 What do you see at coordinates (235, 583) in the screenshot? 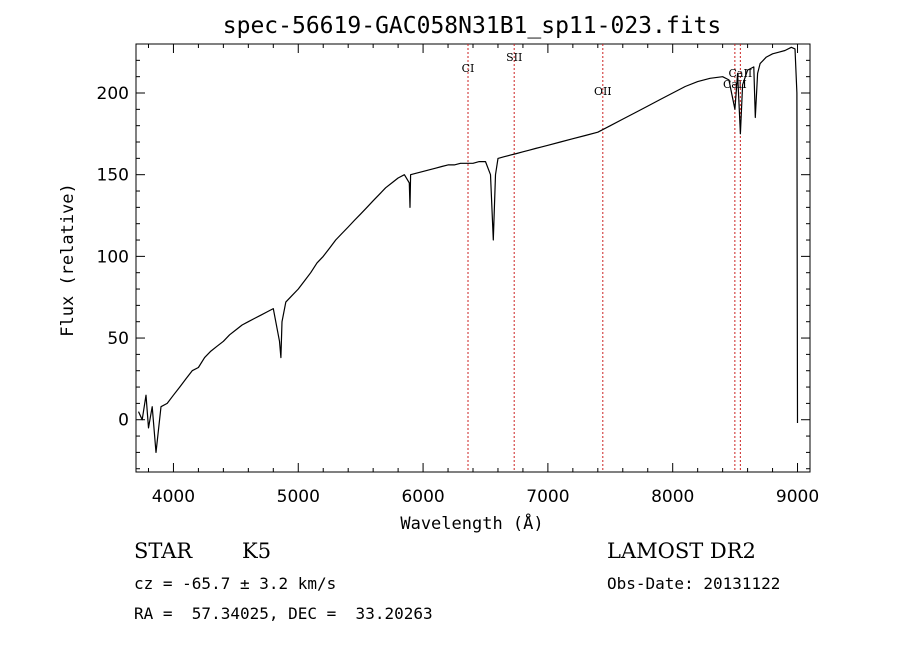
I see `redshift-velocity: cz = -65.7 ± 3.2 km/s` at bounding box center [235, 583].